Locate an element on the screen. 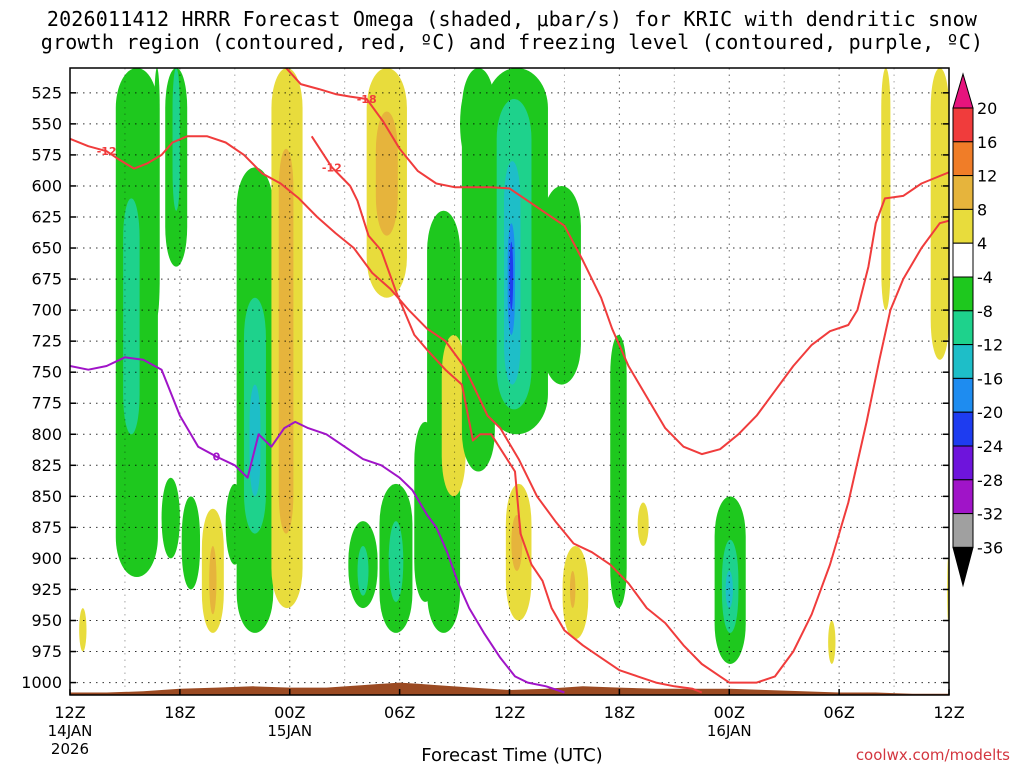 The height and width of the screenshot is (768, 1024). colorbar-label: -12 is located at coordinates (990, 345).